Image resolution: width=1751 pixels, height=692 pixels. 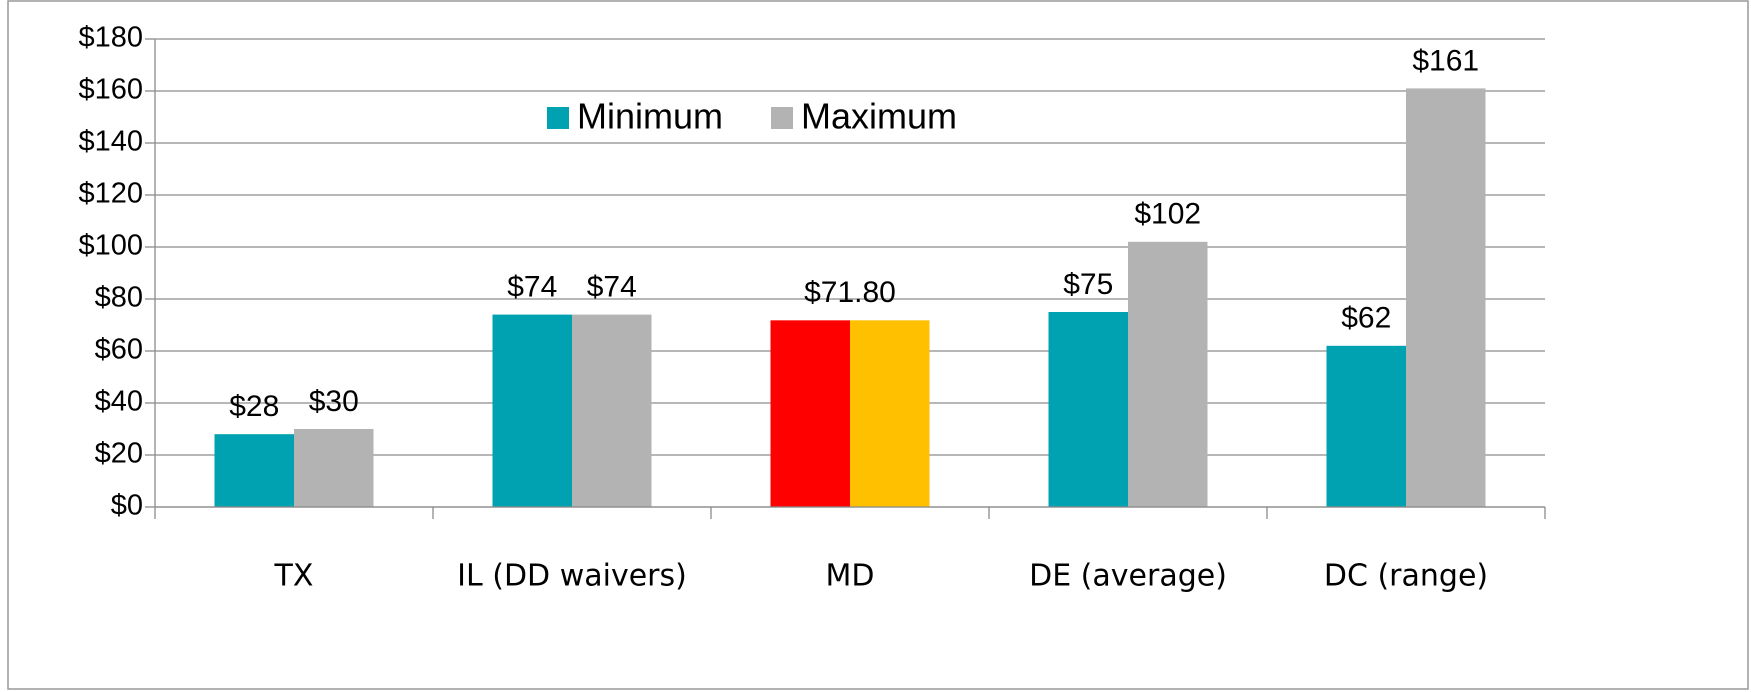 What do you see at coordinates (110, 38) in the screenshot?
I see `y-tick-label: $180` at bounding box center [110, 38].